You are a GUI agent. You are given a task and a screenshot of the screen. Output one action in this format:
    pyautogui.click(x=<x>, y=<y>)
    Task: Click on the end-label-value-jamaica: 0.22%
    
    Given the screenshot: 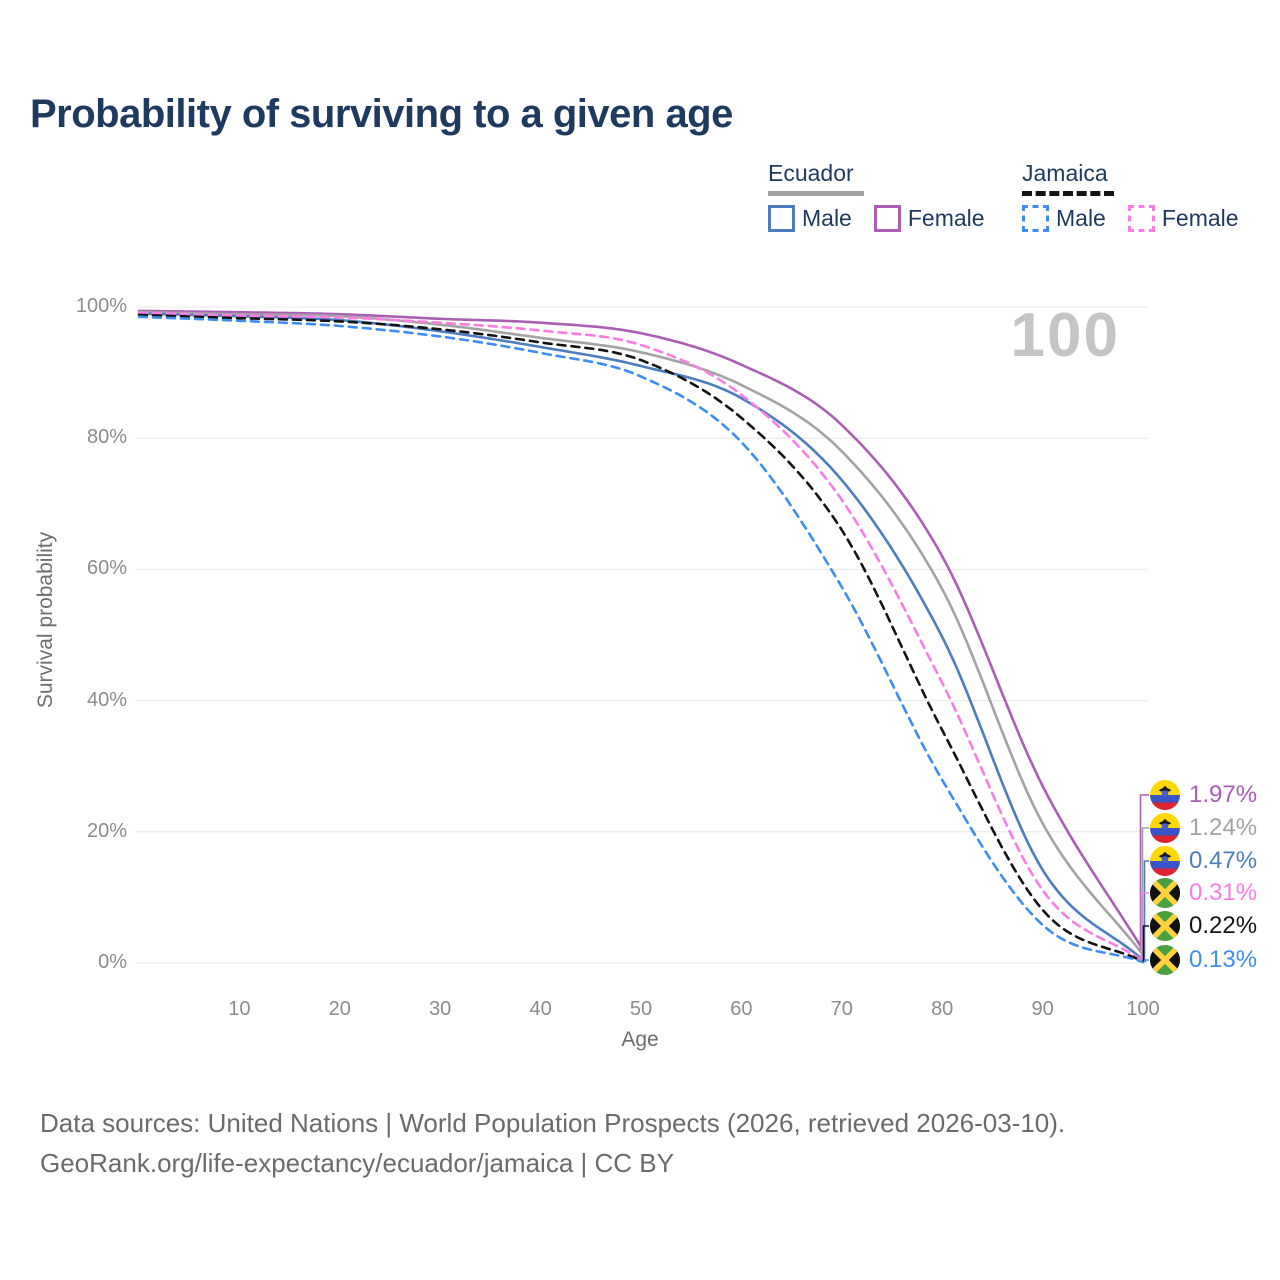 What is the action you would take?
    pyautogui.click(x=1223, y=925)
    